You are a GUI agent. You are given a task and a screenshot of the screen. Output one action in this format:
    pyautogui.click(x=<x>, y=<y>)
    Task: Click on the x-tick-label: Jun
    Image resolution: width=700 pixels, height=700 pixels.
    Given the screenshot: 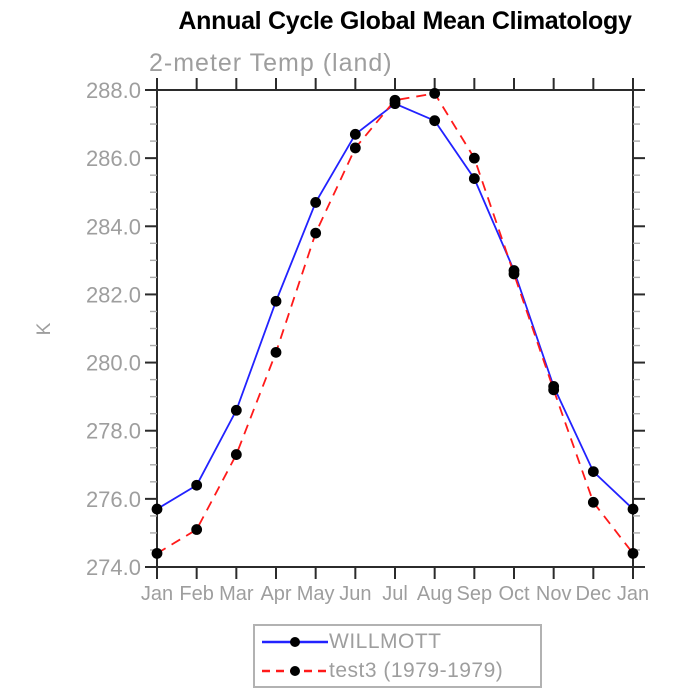 What is the action you would take?
    pyautogui.click(x=355, y=594)
    